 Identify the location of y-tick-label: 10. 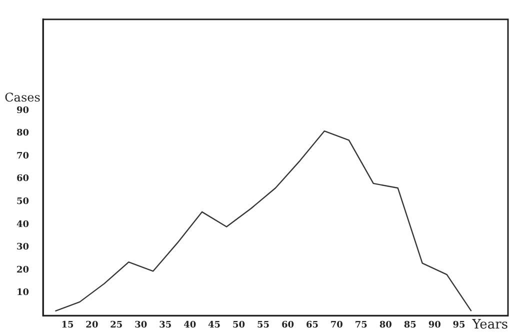
(22, 293).